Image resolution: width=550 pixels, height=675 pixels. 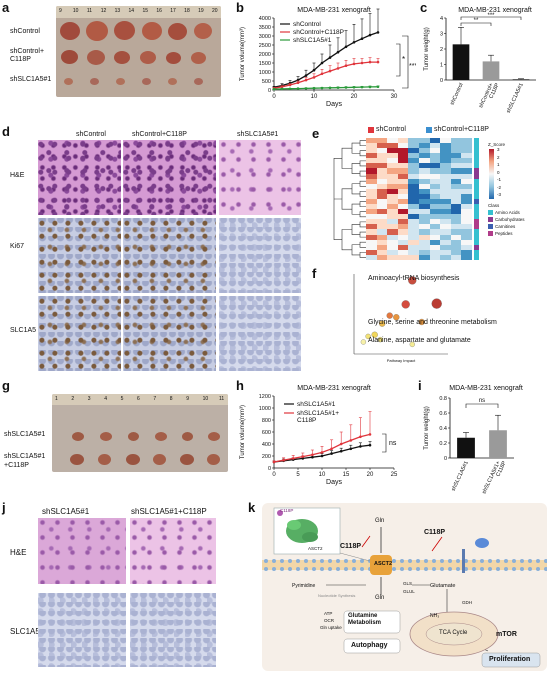 I want to click on y-tick-label: 600, so click(x=266, y=433).